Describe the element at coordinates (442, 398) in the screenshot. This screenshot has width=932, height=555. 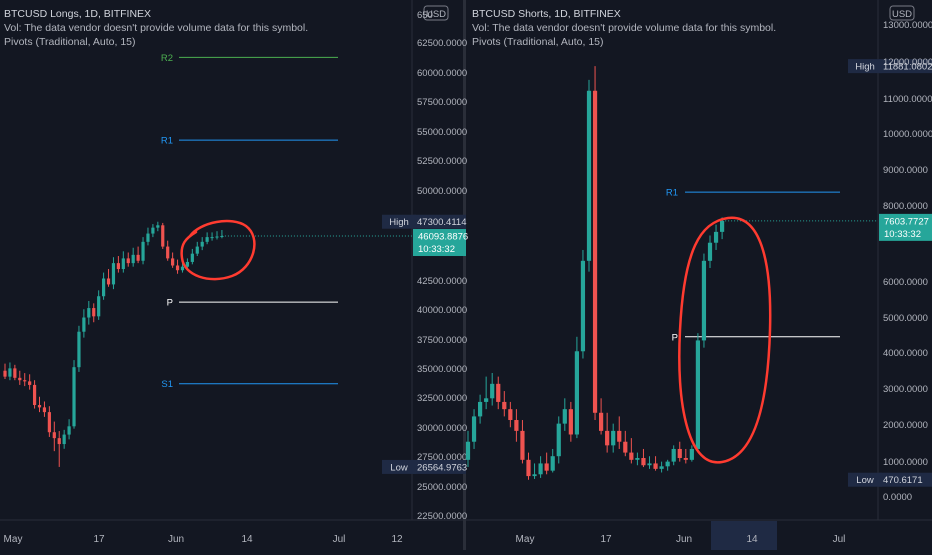
I see `price-tick: 32500.0000` at that location.